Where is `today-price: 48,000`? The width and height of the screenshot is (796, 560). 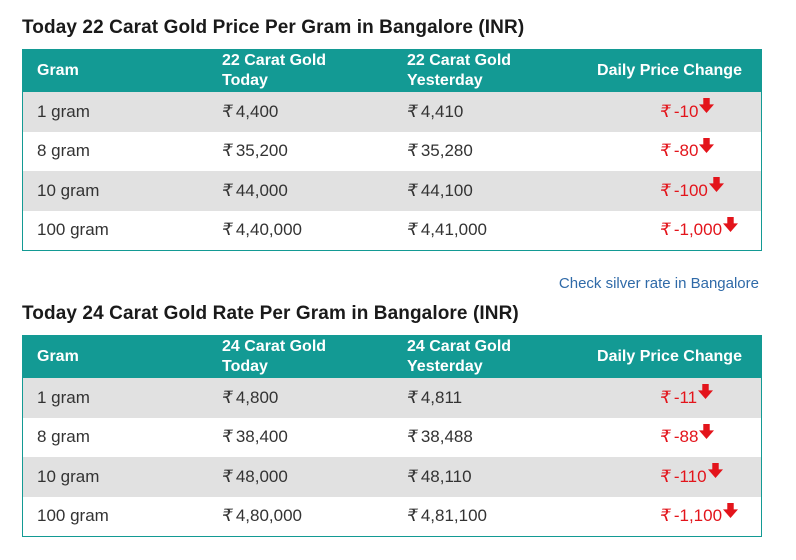 today-price: 48,000 is located at coordinates (261, 476).